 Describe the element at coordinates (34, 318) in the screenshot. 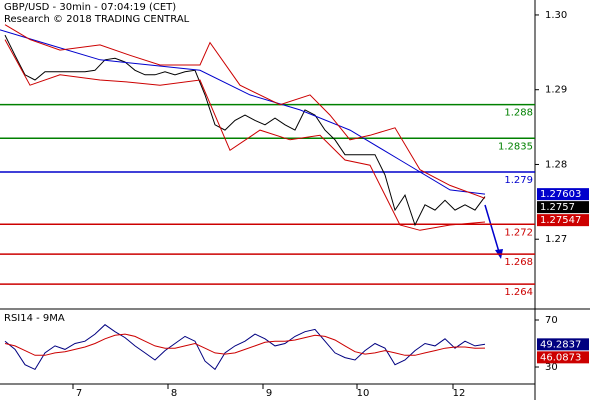

I see `rsi-title: RSI14 - 9MA` at that location.